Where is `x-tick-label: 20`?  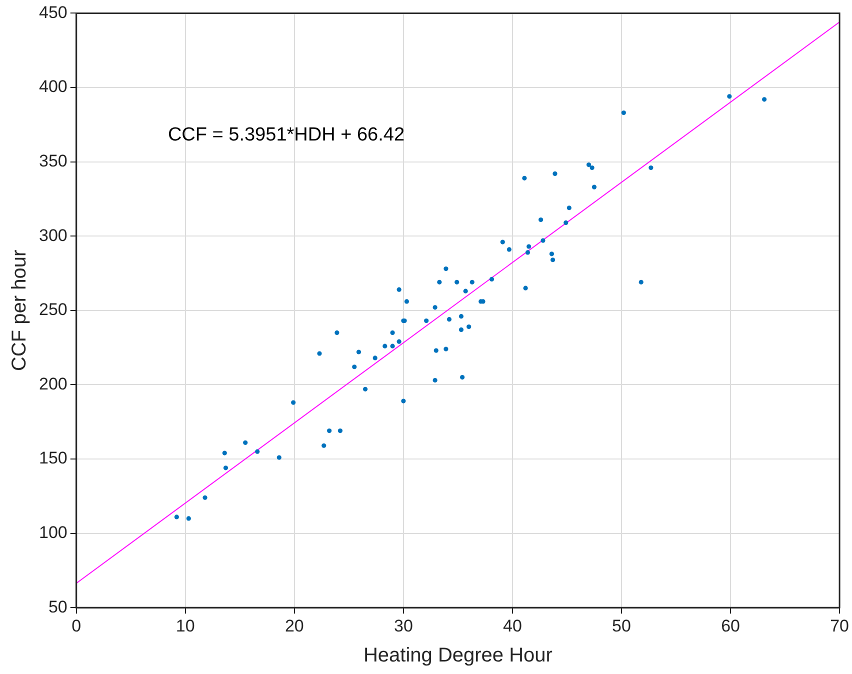 x-tick-label: 20 is located at coordinates (294, 626).